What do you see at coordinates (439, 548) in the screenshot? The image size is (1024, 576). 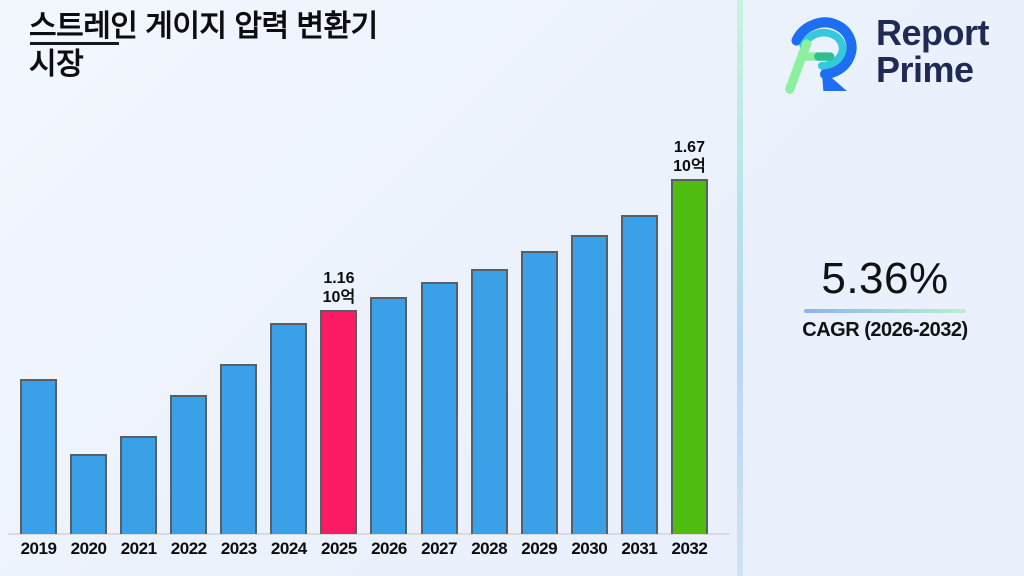 I see `x-axis-label-2027: 2027` at bounding box center [439, 548].